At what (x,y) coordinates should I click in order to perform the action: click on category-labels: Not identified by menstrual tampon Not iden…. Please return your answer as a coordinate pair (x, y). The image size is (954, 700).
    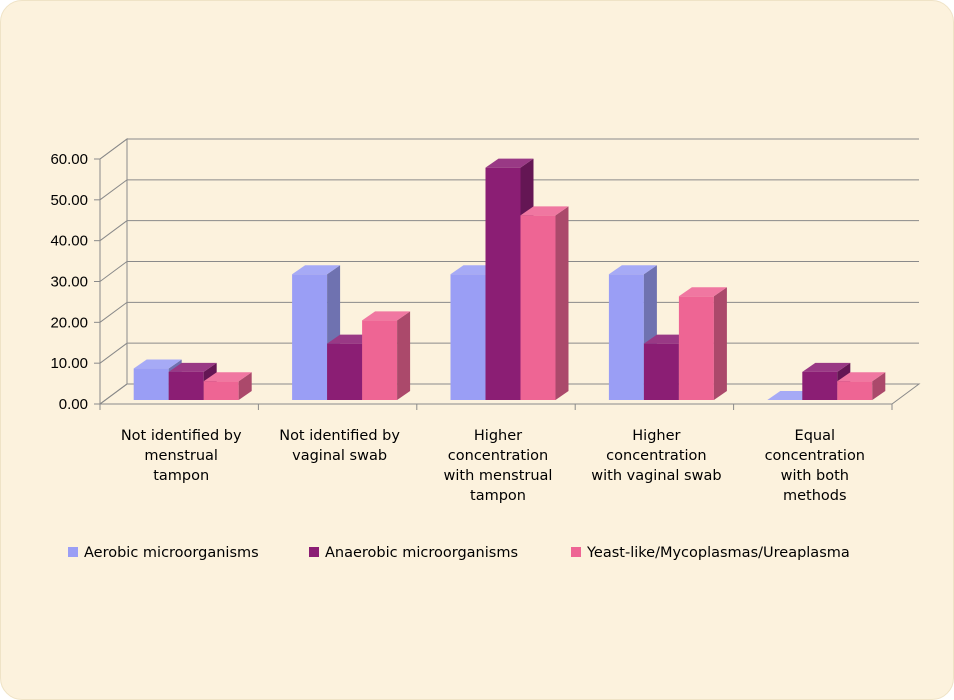
    Looking at the image, I should click on (493, 466).